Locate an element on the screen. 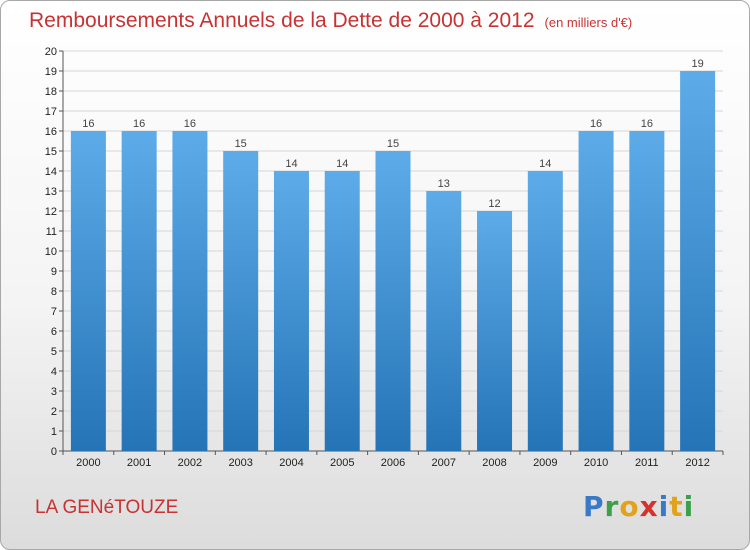  y-tick-label: 3 is located at coordinates (54, 392).